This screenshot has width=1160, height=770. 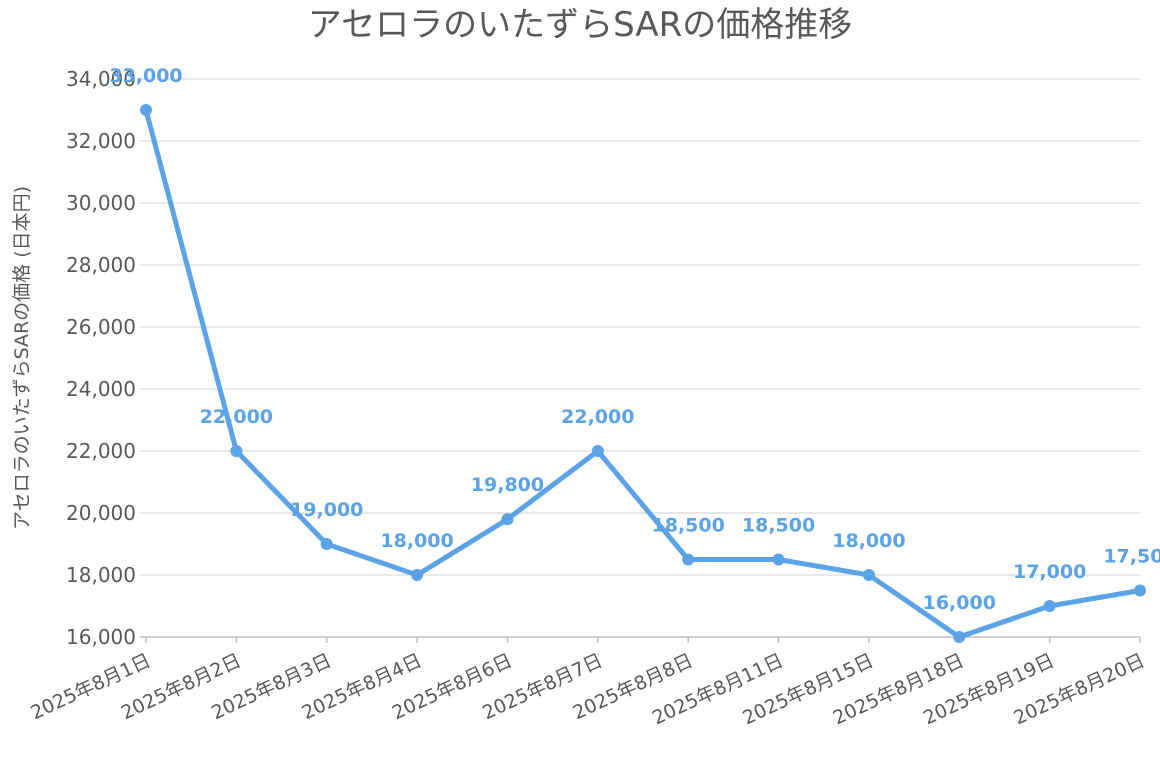 I want to click on y-tick-label: 16,000, so click(x=101, y=637).